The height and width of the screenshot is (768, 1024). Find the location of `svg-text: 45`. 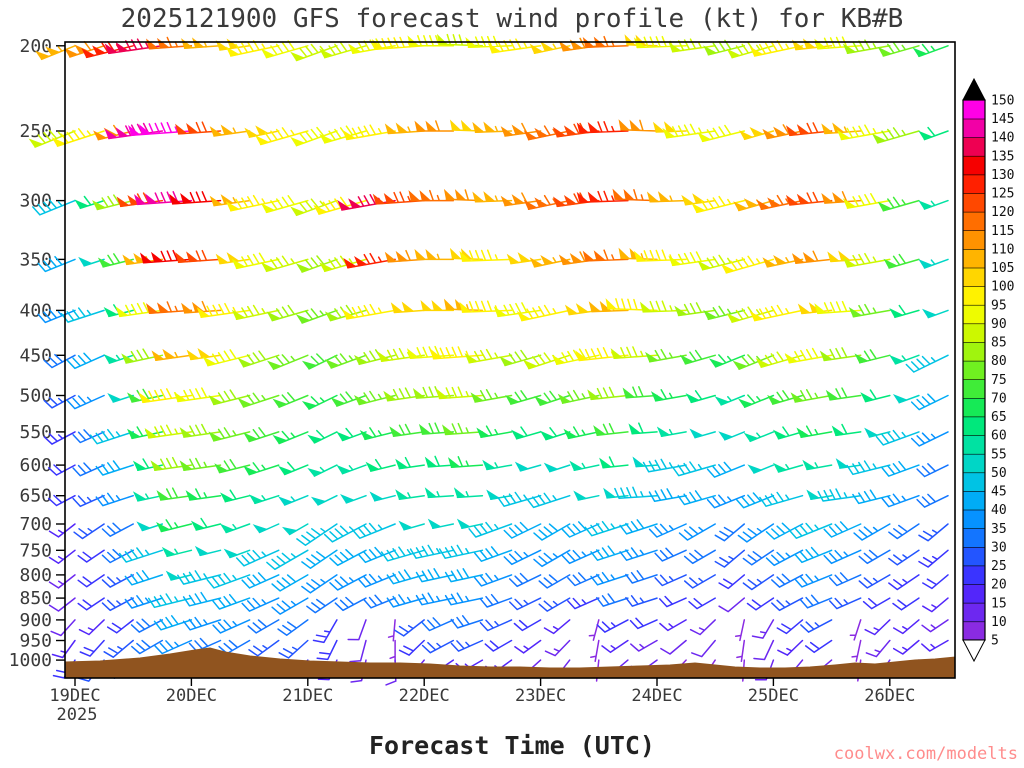

svg-text: 45 is located at coordinates (999, 492).